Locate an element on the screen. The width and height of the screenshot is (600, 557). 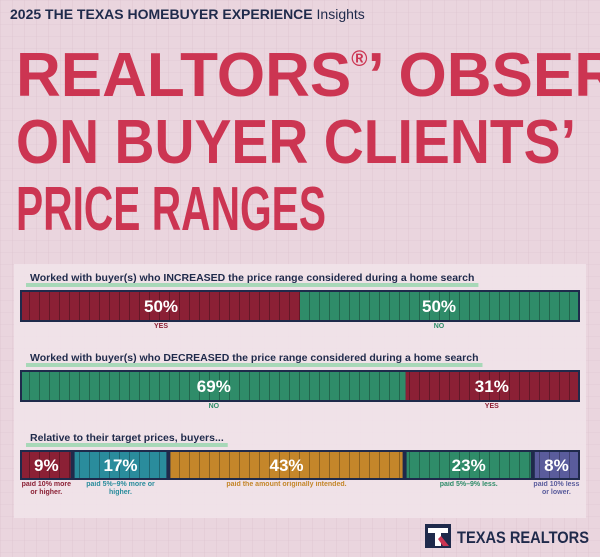
title-line: REALTORS®’ OBSERVATIONS is located at coordinates (308, 75).